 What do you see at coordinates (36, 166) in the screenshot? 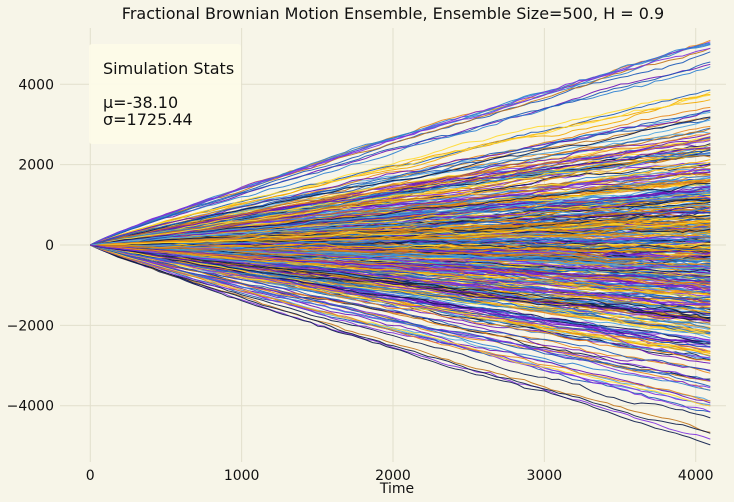
I see `y-tick-label: 2000` at bounding box center [36, 166].